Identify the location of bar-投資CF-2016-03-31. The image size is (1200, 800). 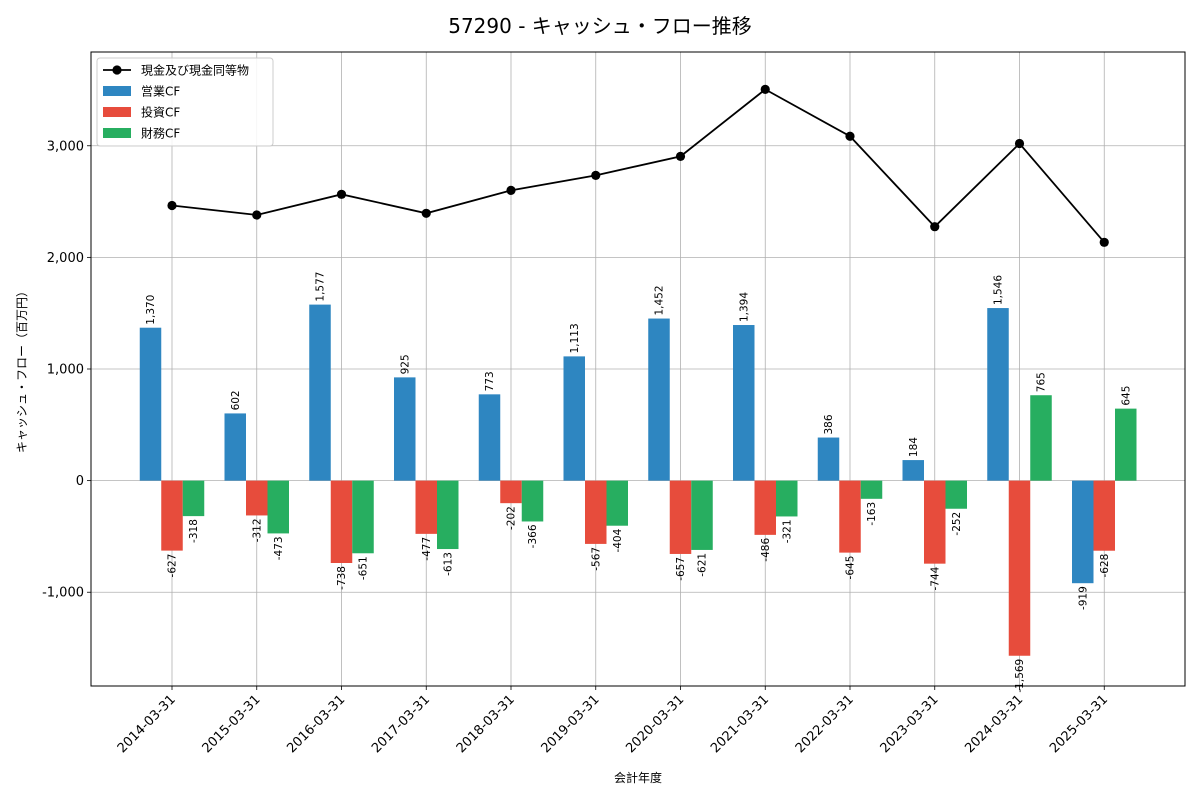
(341, 521).